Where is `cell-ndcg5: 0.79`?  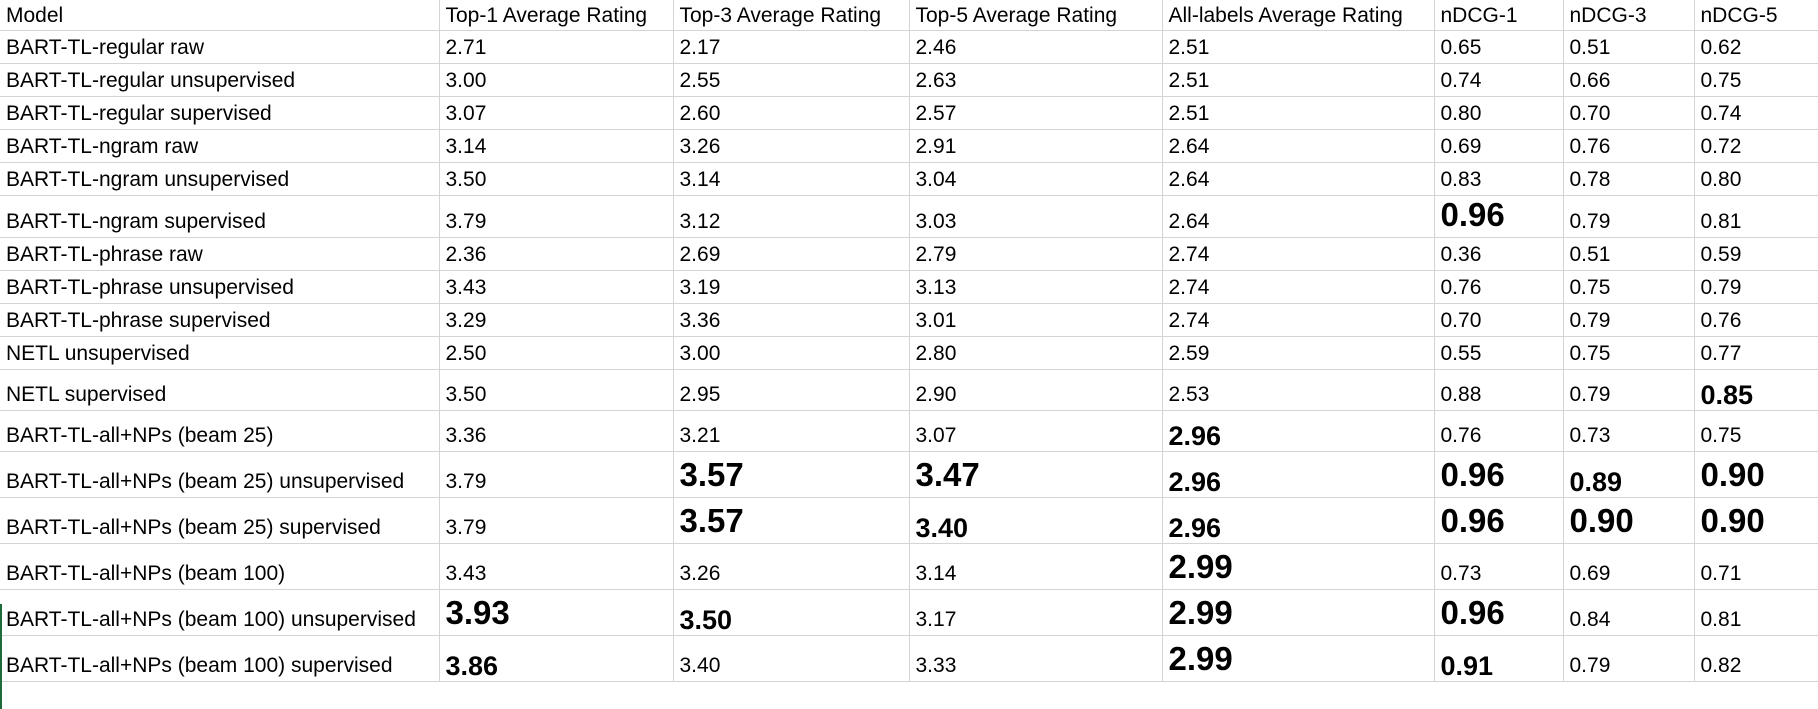 cell-ndcg5: 0.79 is located at coordinates (1755, 287).